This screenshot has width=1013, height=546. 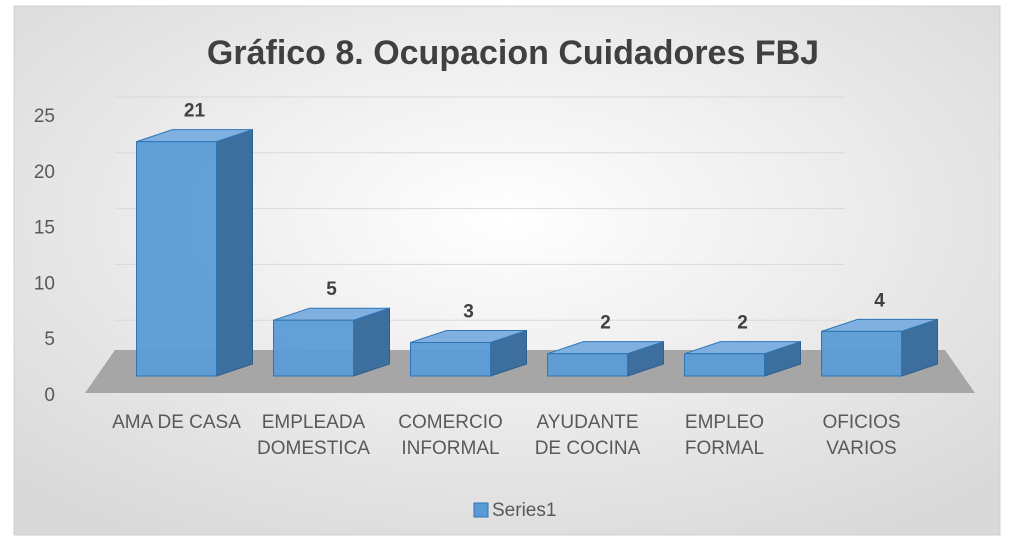 What do you see at coordinates (513, 53) in the screenshot?
I see `chart-title: Gráfico 8. Ocupacion Cuidadores FBJ` at bounding box center [513, 53].